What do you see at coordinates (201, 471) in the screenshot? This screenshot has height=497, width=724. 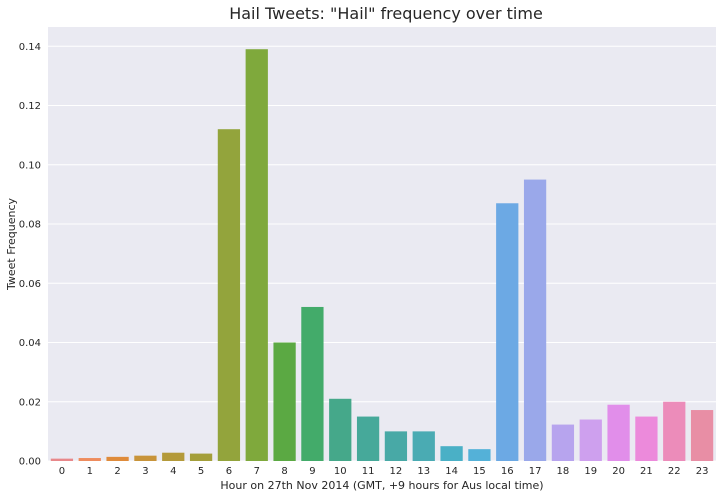 I see `x-tick-label: 5` at bounding box center [201, 471].